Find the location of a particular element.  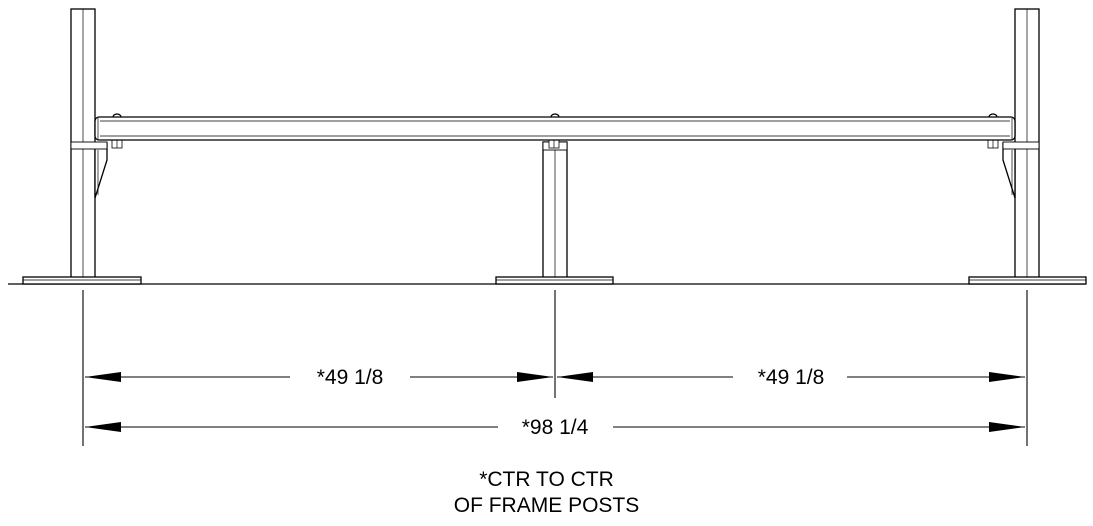

center-frame-post is located at coordinates (555, 209).